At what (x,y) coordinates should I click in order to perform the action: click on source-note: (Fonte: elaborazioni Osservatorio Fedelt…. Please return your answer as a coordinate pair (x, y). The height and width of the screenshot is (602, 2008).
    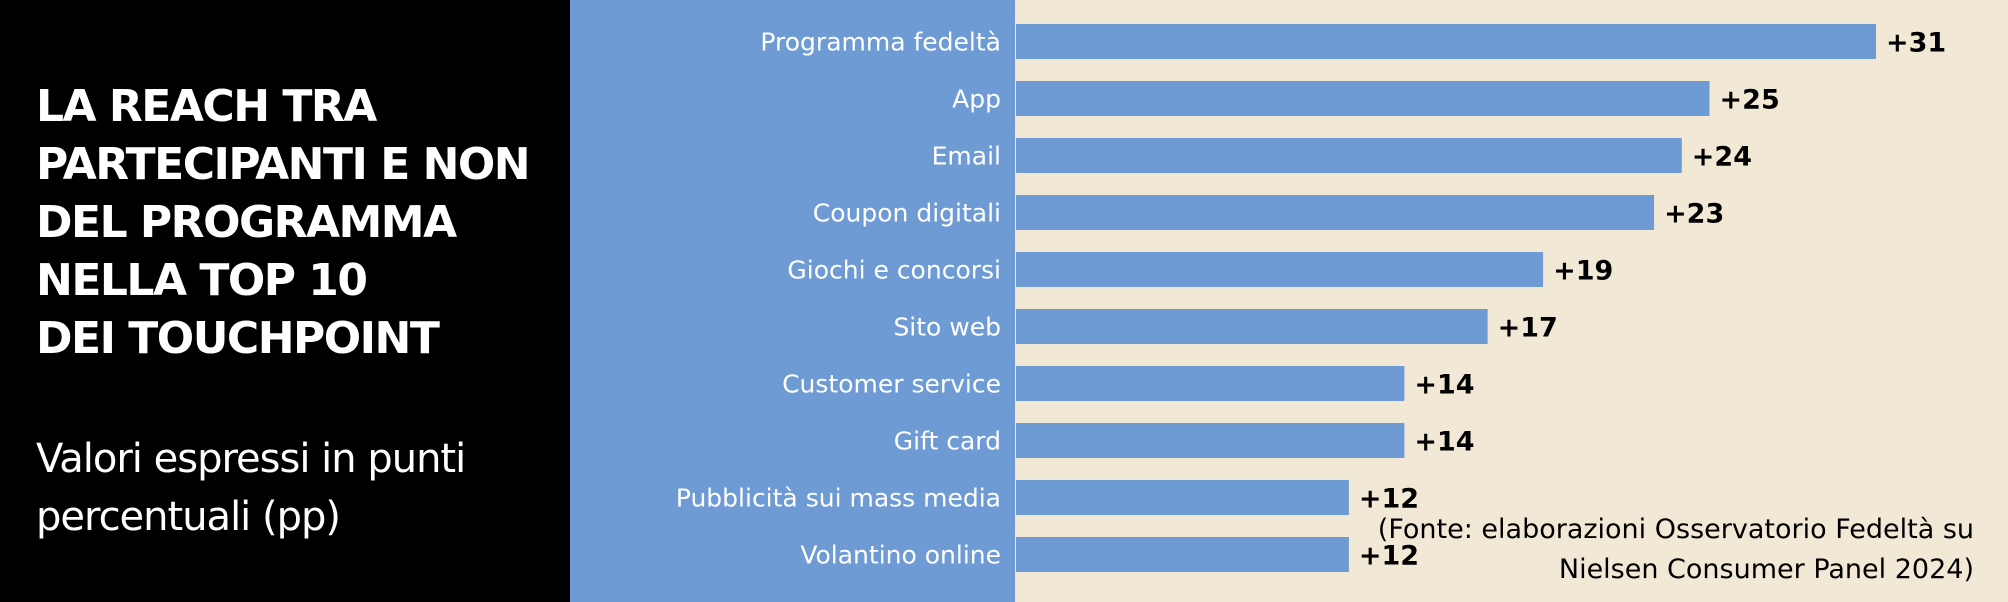
    Looking at the image, I should click on (1675, 549).